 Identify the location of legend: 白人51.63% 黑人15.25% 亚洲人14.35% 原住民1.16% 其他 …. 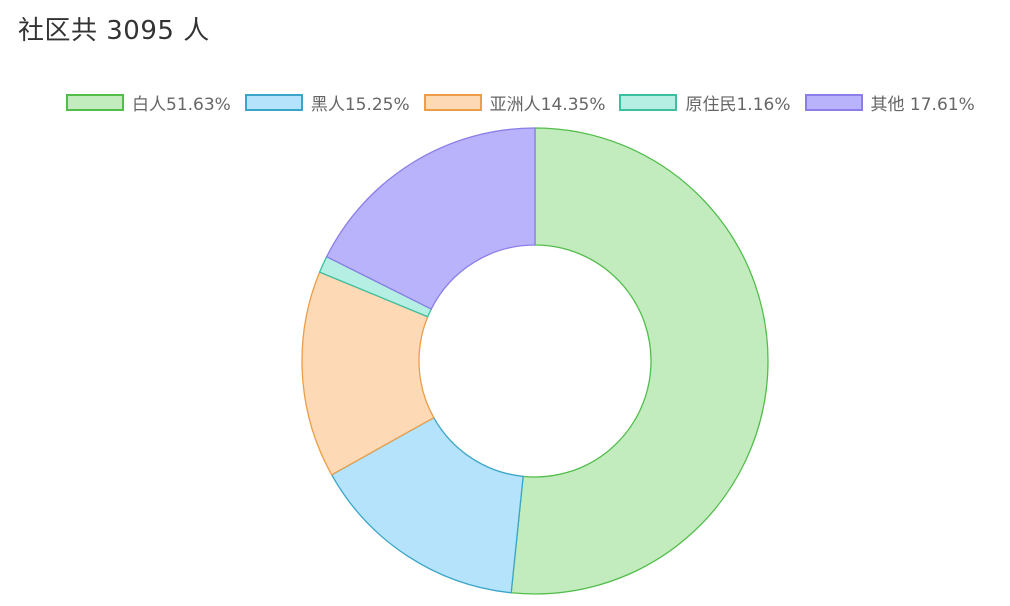
(527, 102).